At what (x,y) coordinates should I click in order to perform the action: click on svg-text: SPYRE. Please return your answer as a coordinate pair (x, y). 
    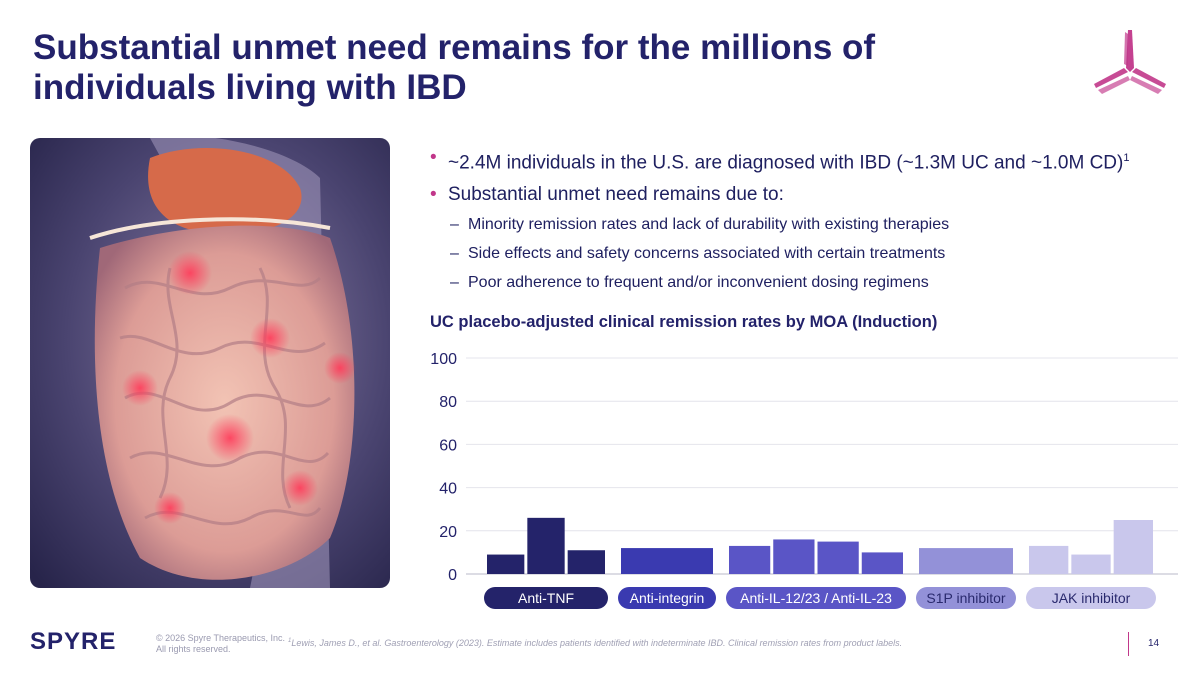
    Looking at the image, I should click on (73, 641).